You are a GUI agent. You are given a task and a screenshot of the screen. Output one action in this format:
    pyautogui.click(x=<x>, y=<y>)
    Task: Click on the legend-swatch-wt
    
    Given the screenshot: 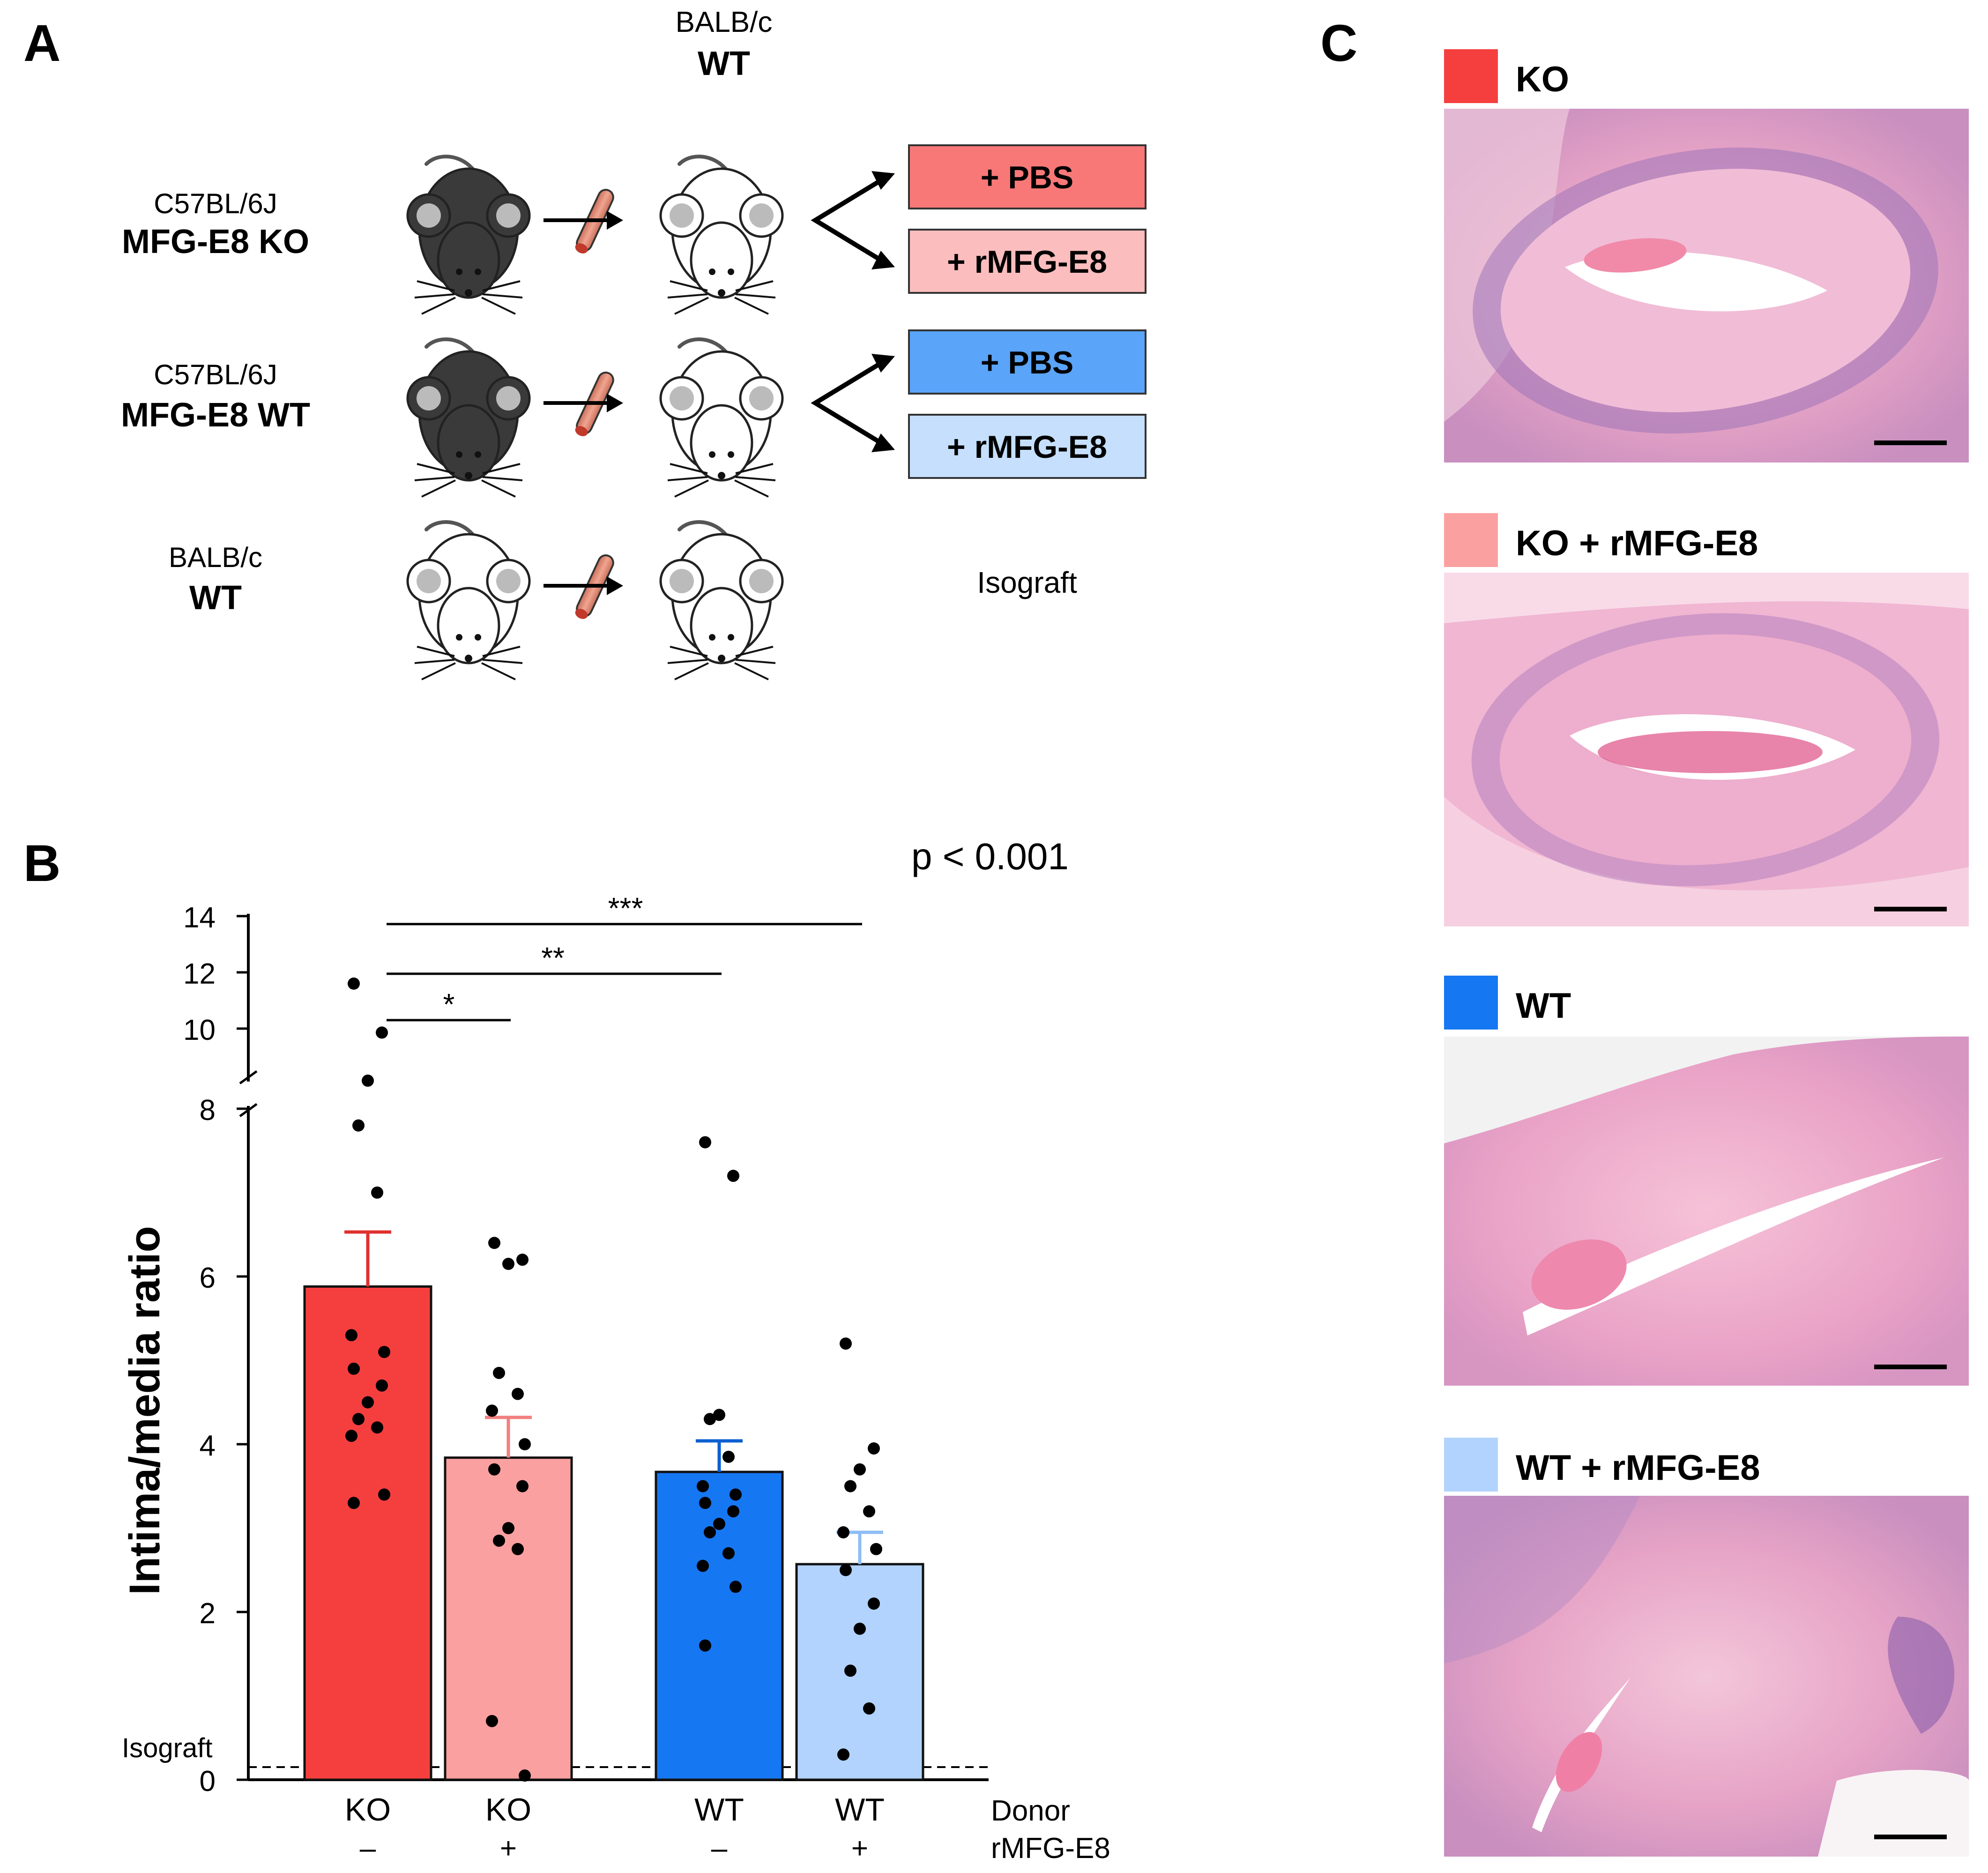 What is the action you would take?
    pyautogui.click(x=1471, y=1003)
    